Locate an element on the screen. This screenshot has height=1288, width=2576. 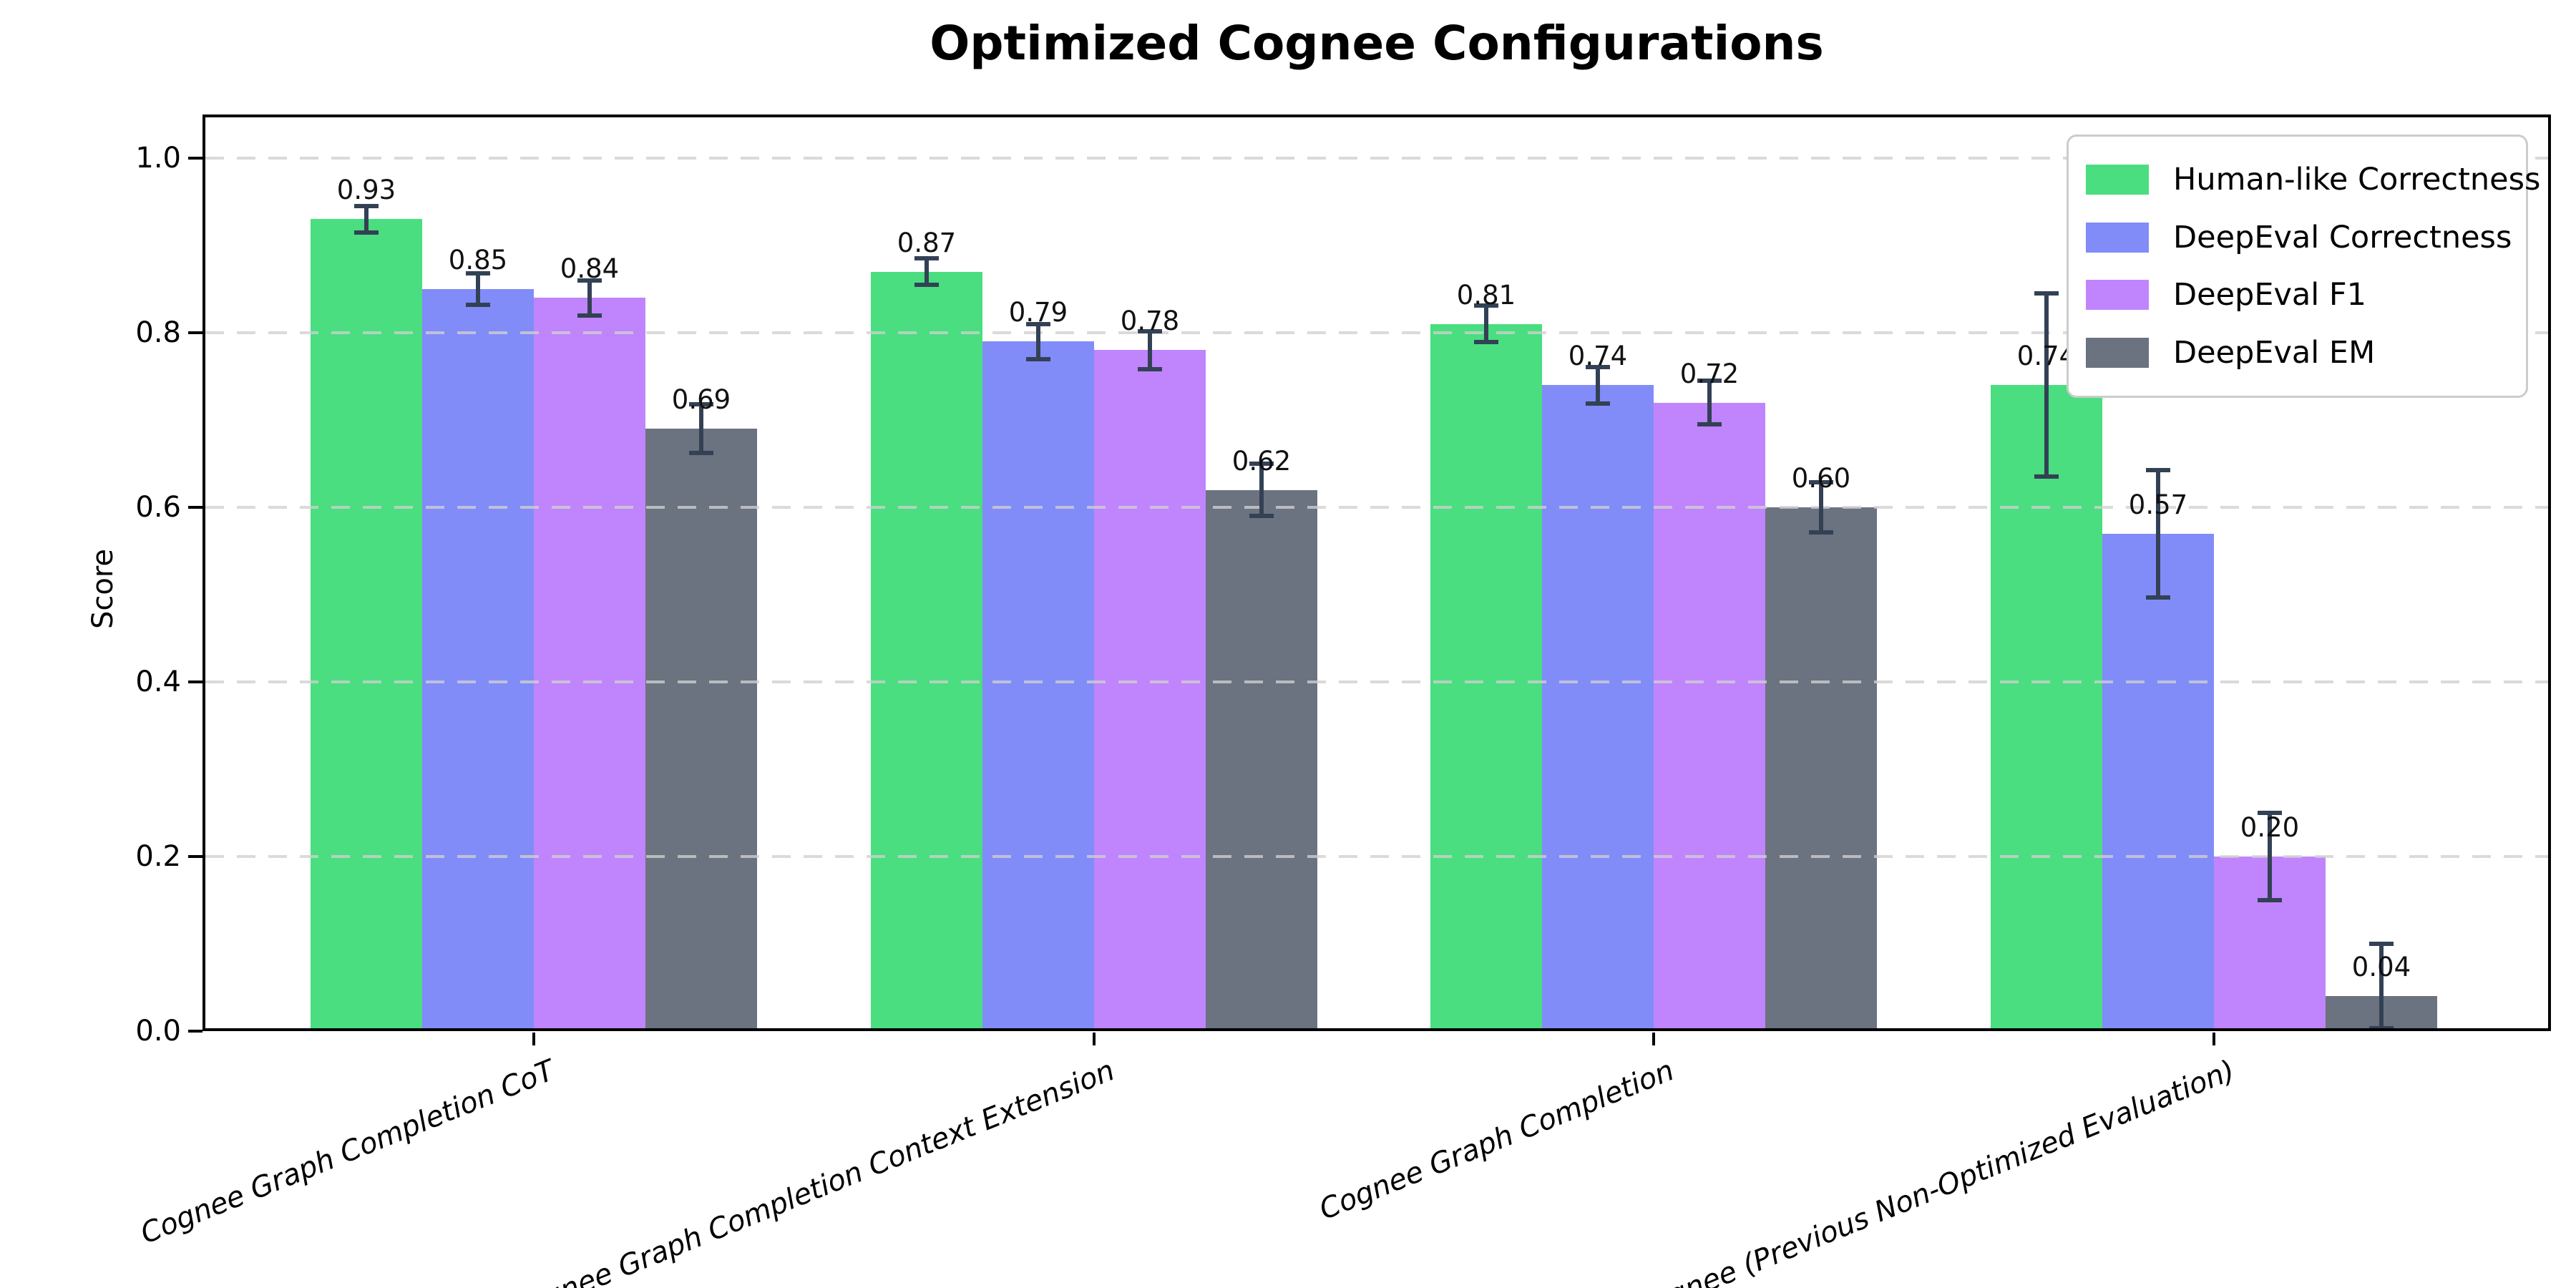
legend-label: Human-like Correctness is located at coordinates (2357, 180).